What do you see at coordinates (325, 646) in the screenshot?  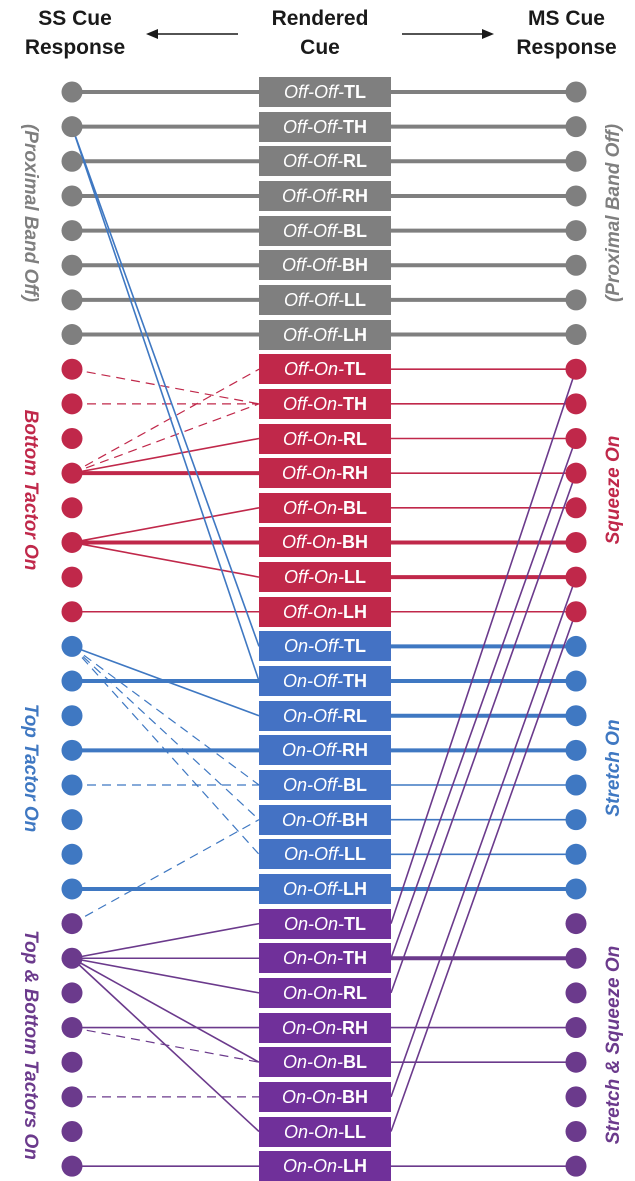 I see `cue-box: On-Off-TL` at bounding box center [325, 646].